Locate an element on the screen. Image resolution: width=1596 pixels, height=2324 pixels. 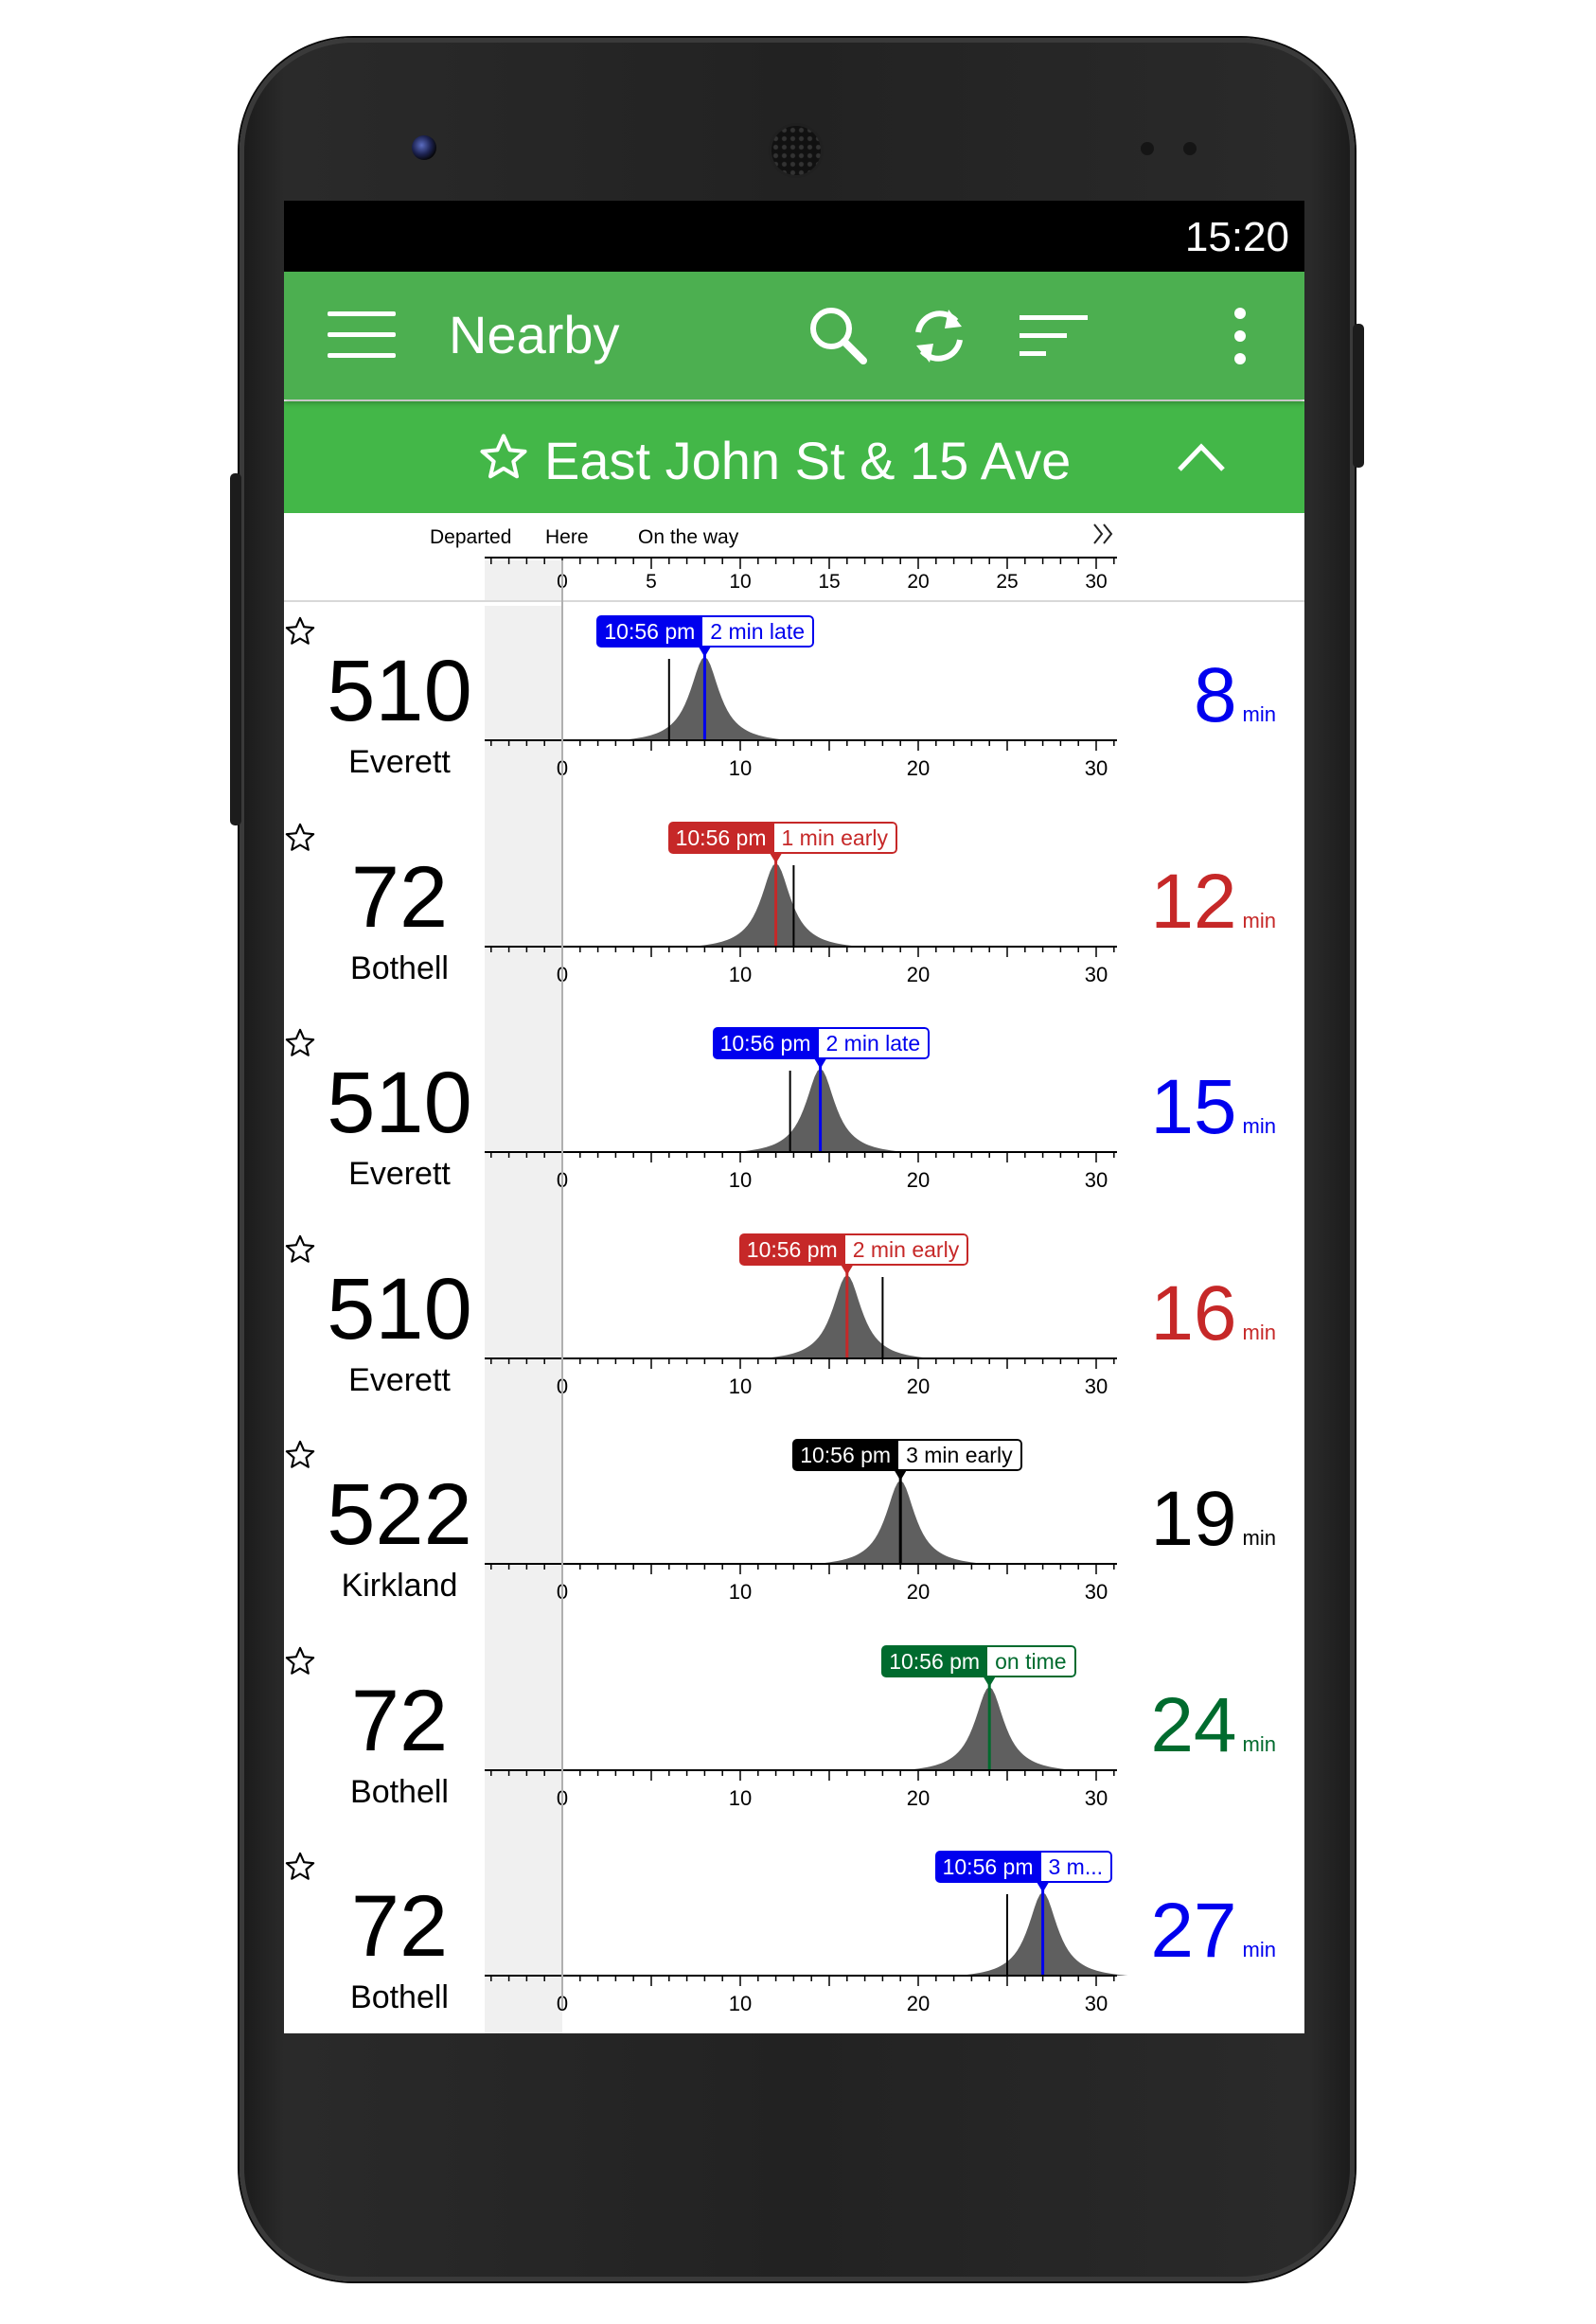
eta: 19 min is located at coordinates (1191, 1519).